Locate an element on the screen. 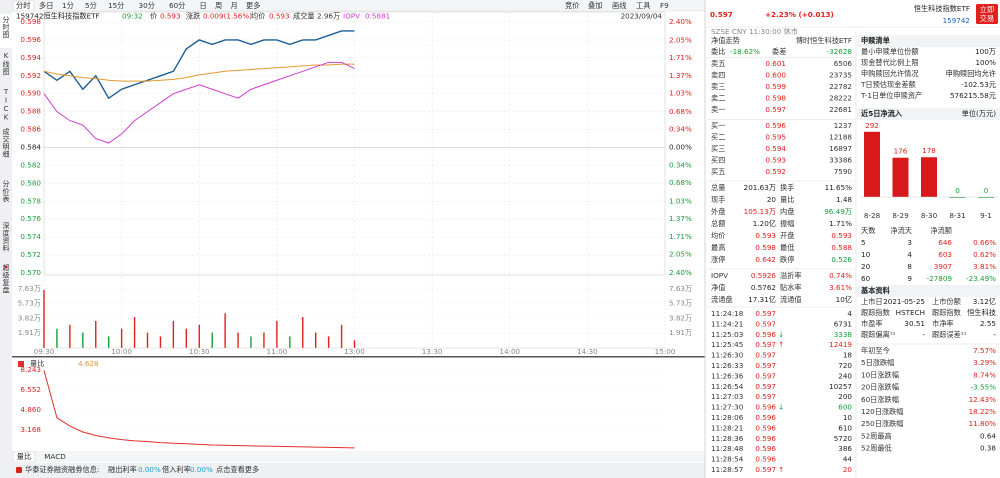  toolbar-tab: 月 is located at coordinates (234, 5).